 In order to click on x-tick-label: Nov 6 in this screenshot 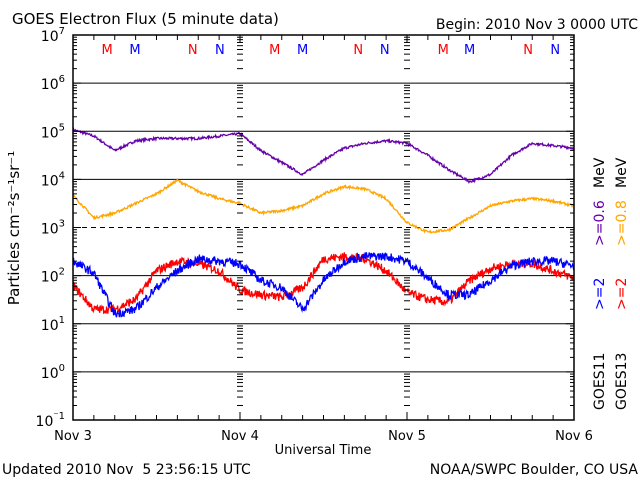, I will do `click(574, 436)`.